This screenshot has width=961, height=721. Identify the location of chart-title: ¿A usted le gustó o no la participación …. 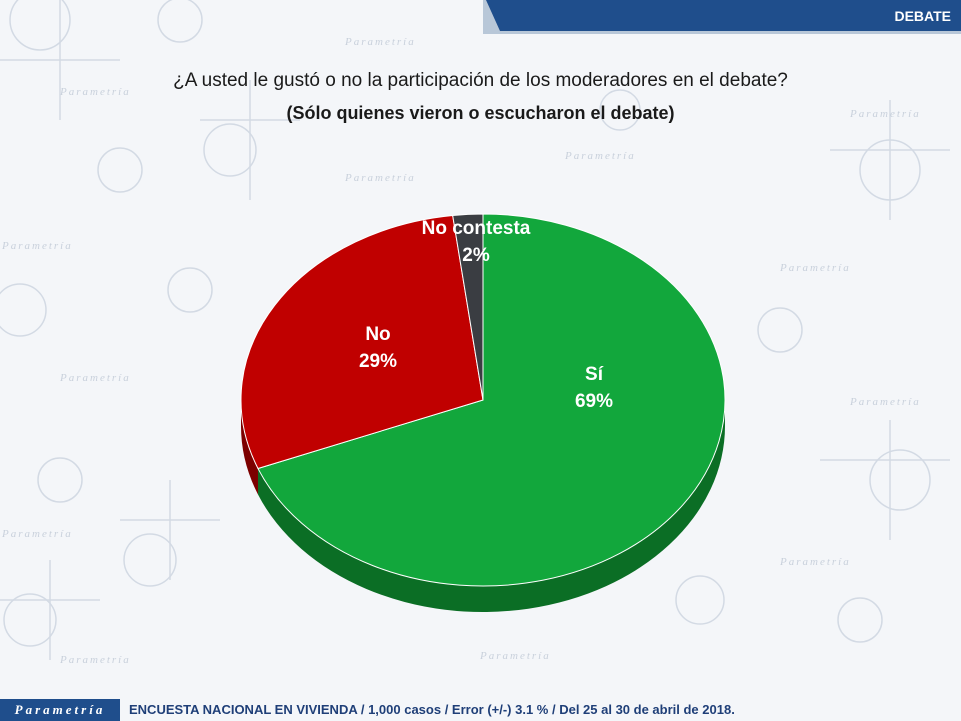
(480, 80).